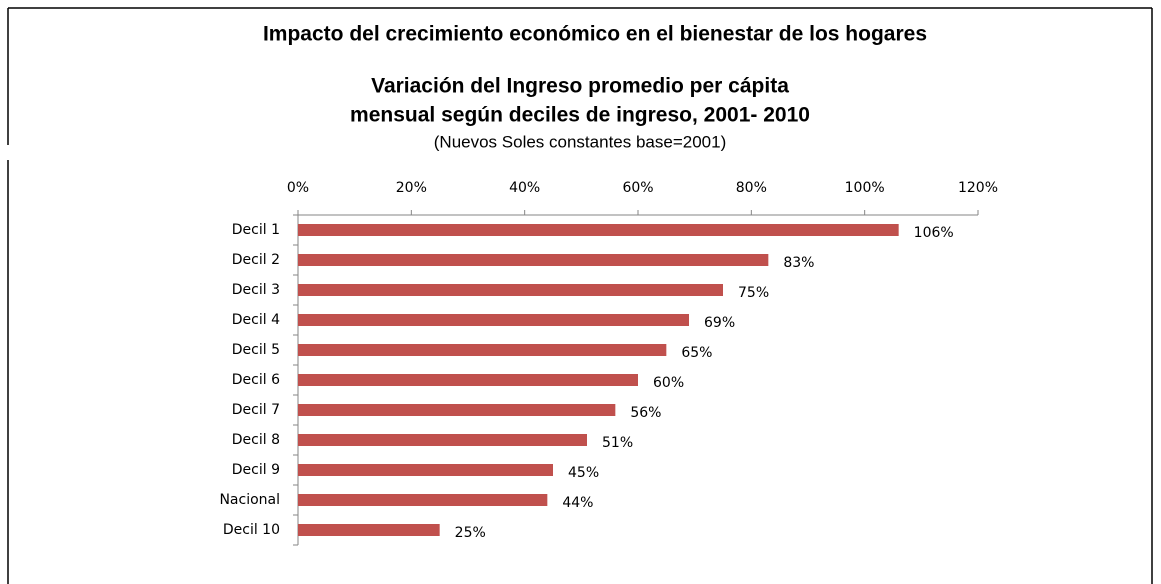  Describe the element at coordinates (645, 413) in the screenshot. I see `data-label: 56%` at that location.